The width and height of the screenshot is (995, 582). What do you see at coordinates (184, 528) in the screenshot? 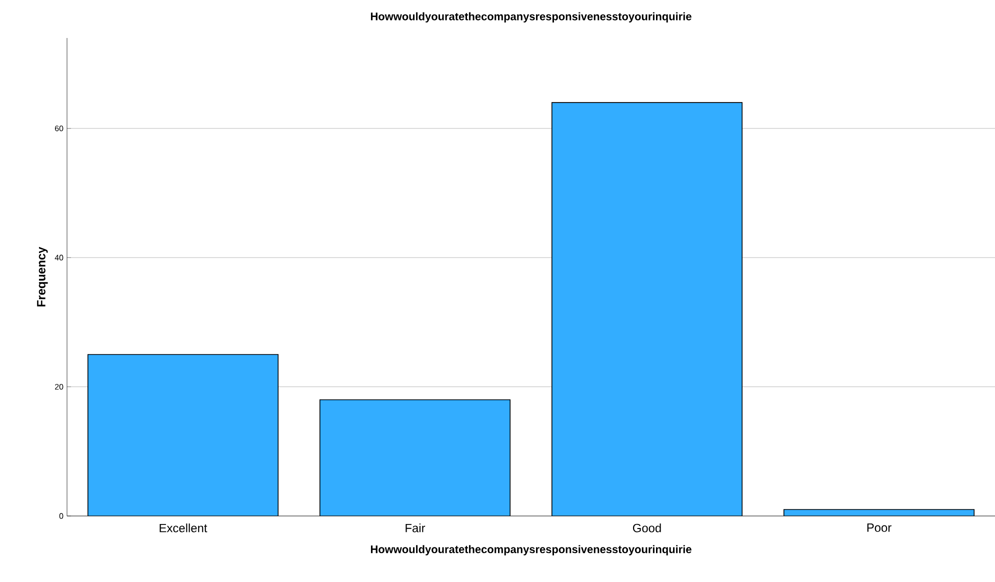
I see `x-tick-label: Excellent` at bounding box center [184, 528].